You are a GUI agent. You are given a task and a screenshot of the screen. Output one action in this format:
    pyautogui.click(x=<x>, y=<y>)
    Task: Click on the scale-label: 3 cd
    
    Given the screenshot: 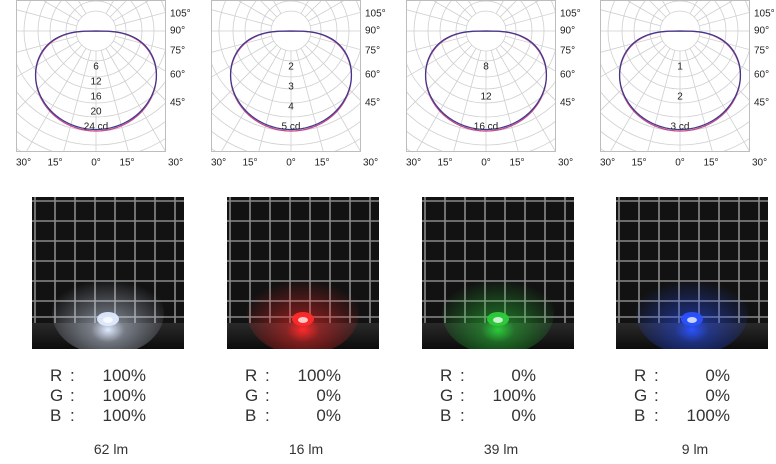 What is the action you would take?
    pyautogui.click(x=680, y=127)
    